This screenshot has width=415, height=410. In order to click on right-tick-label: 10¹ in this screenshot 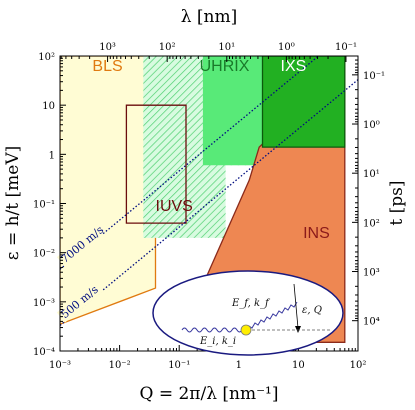, I will do `click(371, 174)`.